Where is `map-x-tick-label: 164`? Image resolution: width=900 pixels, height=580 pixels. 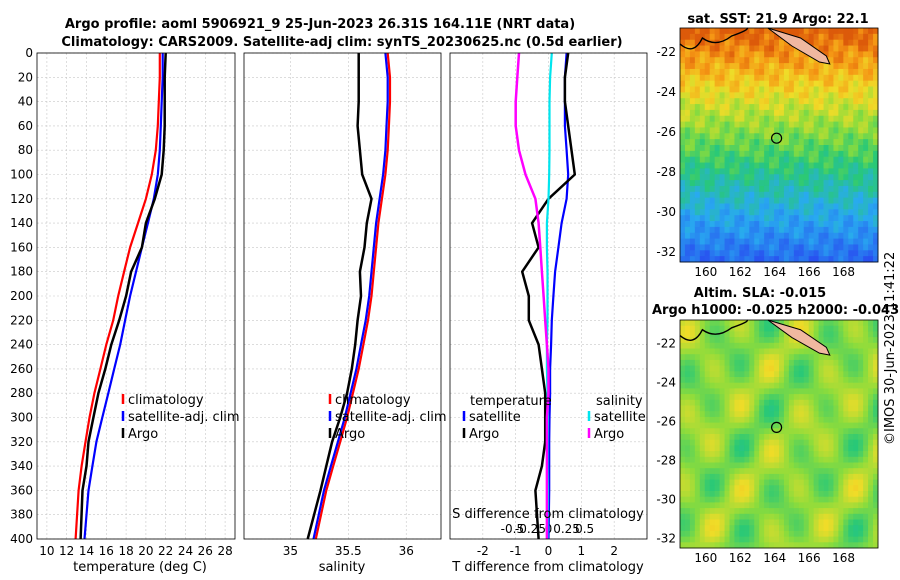 map-x-tick-label: 164 is located at coordinates (774, 272).